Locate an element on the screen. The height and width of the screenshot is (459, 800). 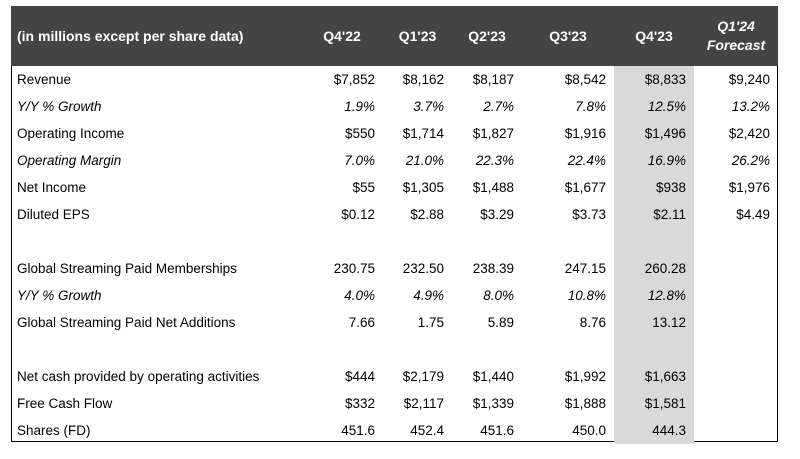
row-label: Net Income is located at coordinates (52, 187).